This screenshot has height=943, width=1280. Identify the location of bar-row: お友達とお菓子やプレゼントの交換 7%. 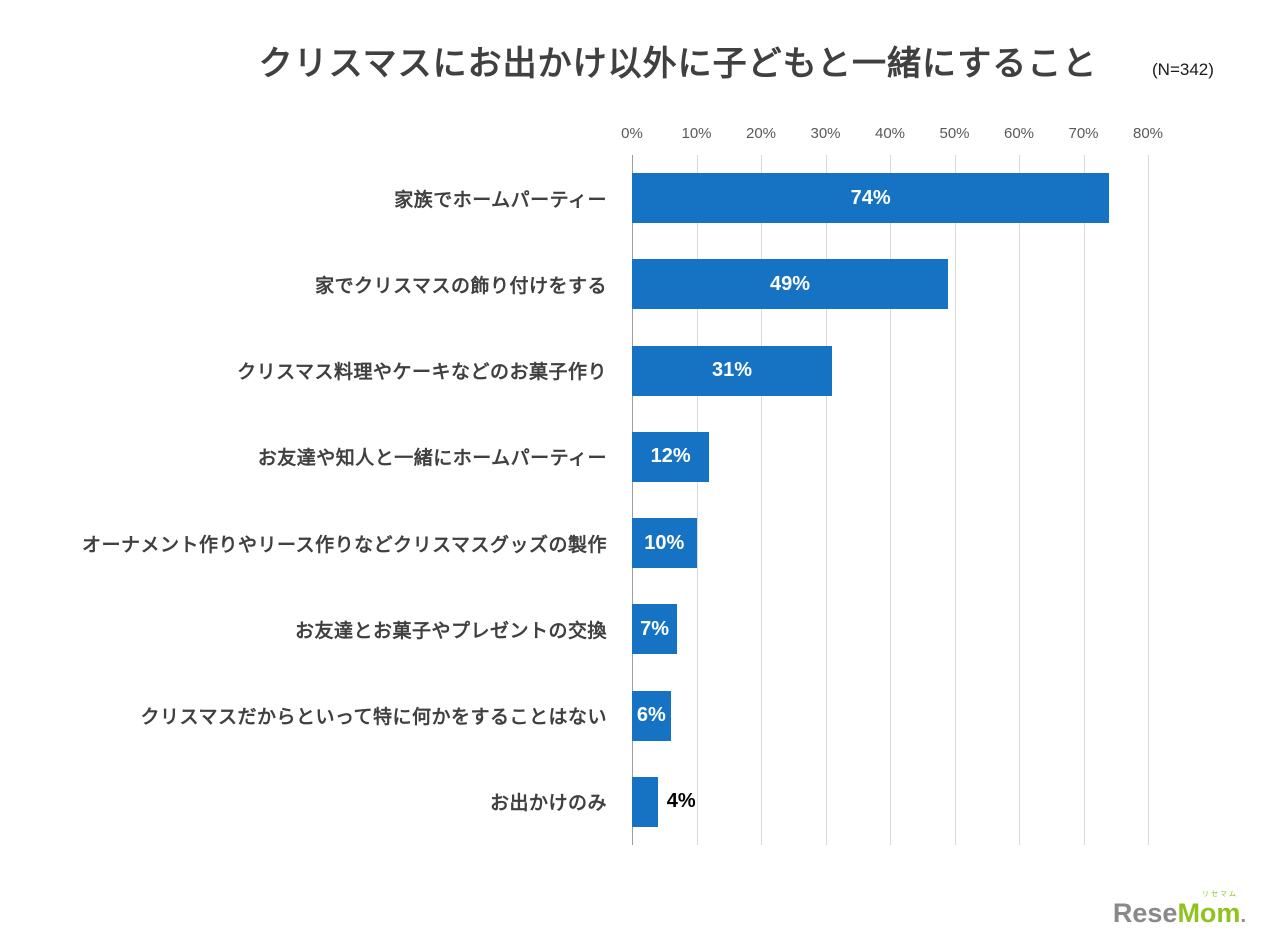
(721, 629).